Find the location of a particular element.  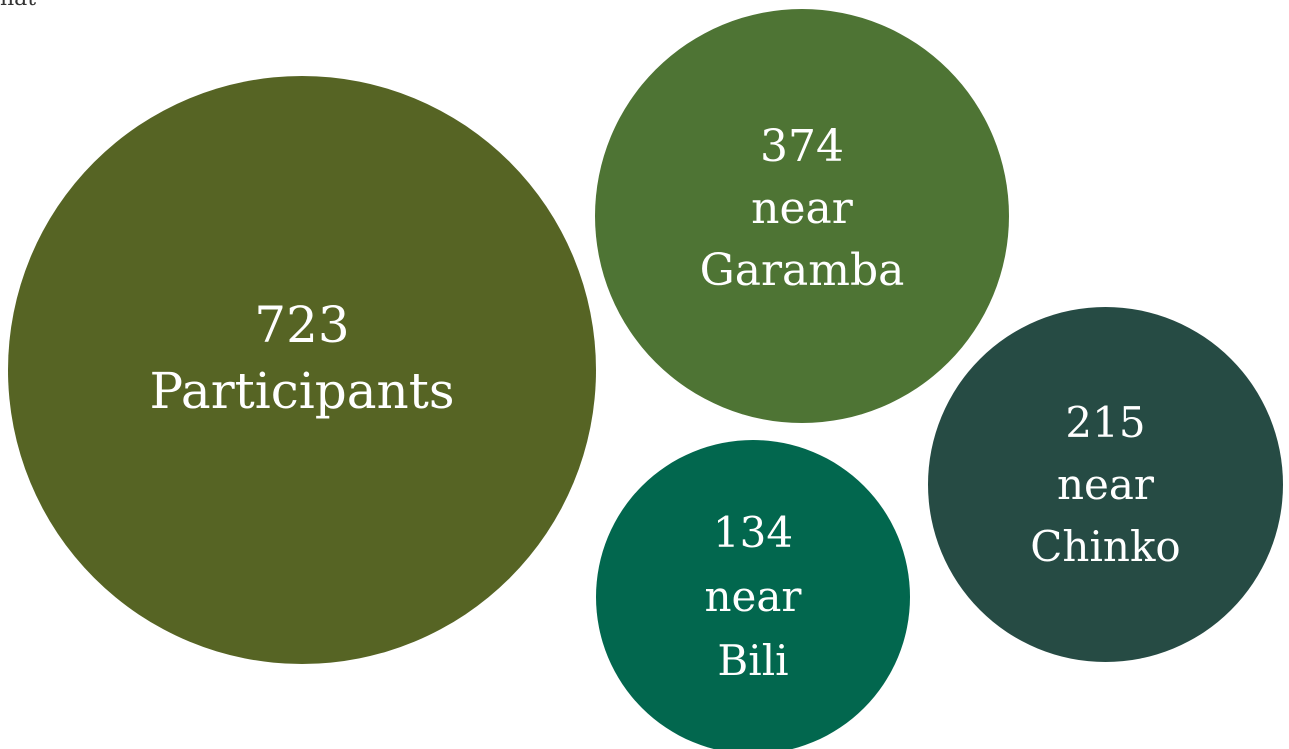

garamba-count: 374 is located at coordinates (802, 146).